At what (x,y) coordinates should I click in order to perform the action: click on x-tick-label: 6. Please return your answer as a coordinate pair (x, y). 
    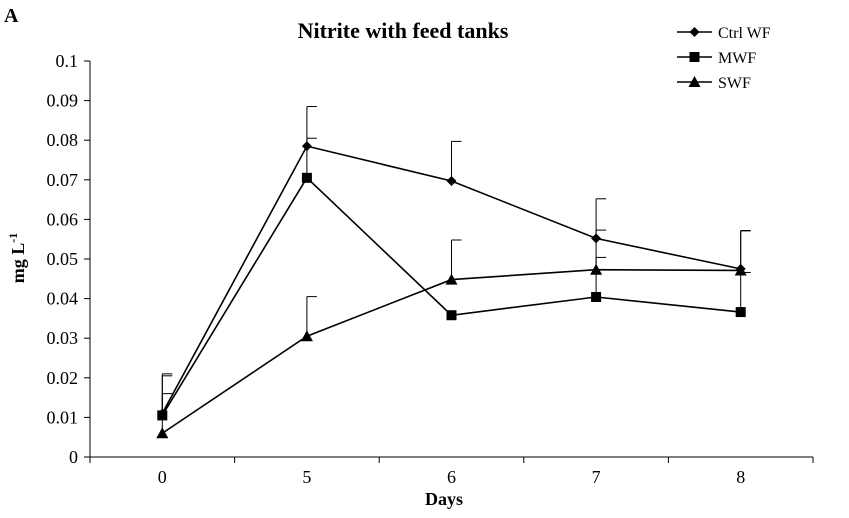
    Looking at the image, I should click on (451, 477).